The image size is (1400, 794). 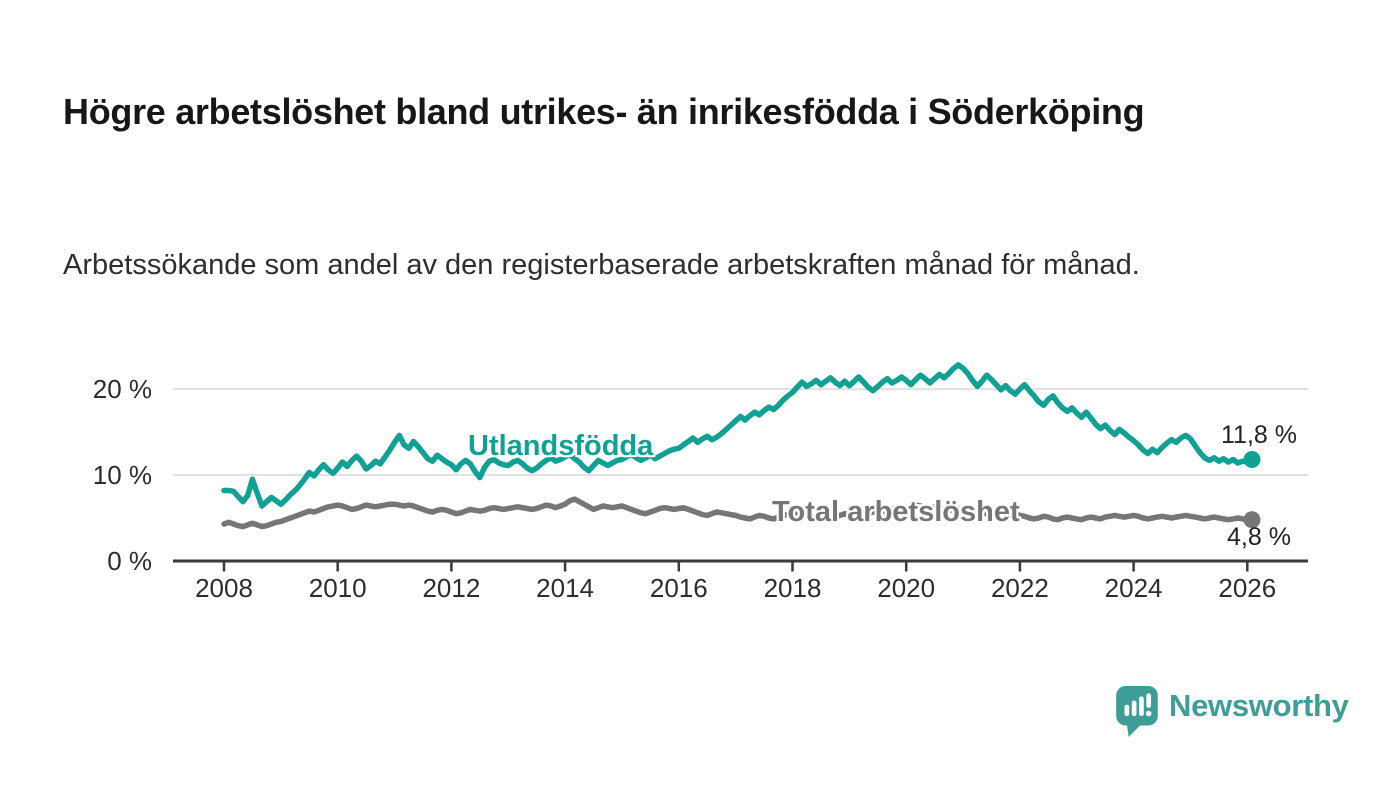 What do you see at coordinates (451, 588) in the screenshot?
I see `x-axis-tick-label: 2012` at bounding box center [451, 588].